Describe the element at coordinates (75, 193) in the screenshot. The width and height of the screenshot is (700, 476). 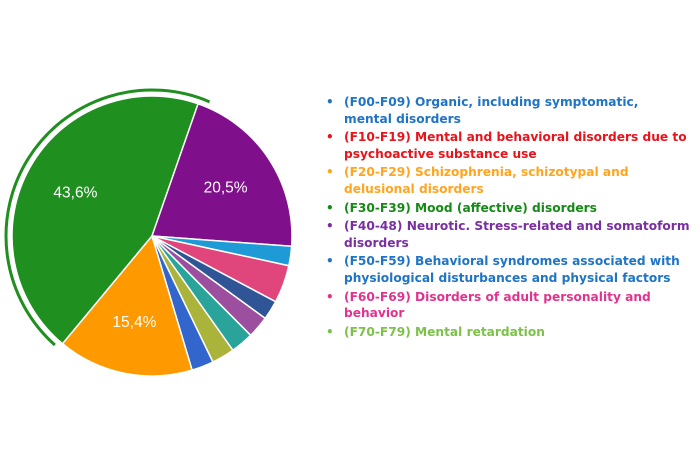
I see `slice-label-0: 43,6%` at that location.